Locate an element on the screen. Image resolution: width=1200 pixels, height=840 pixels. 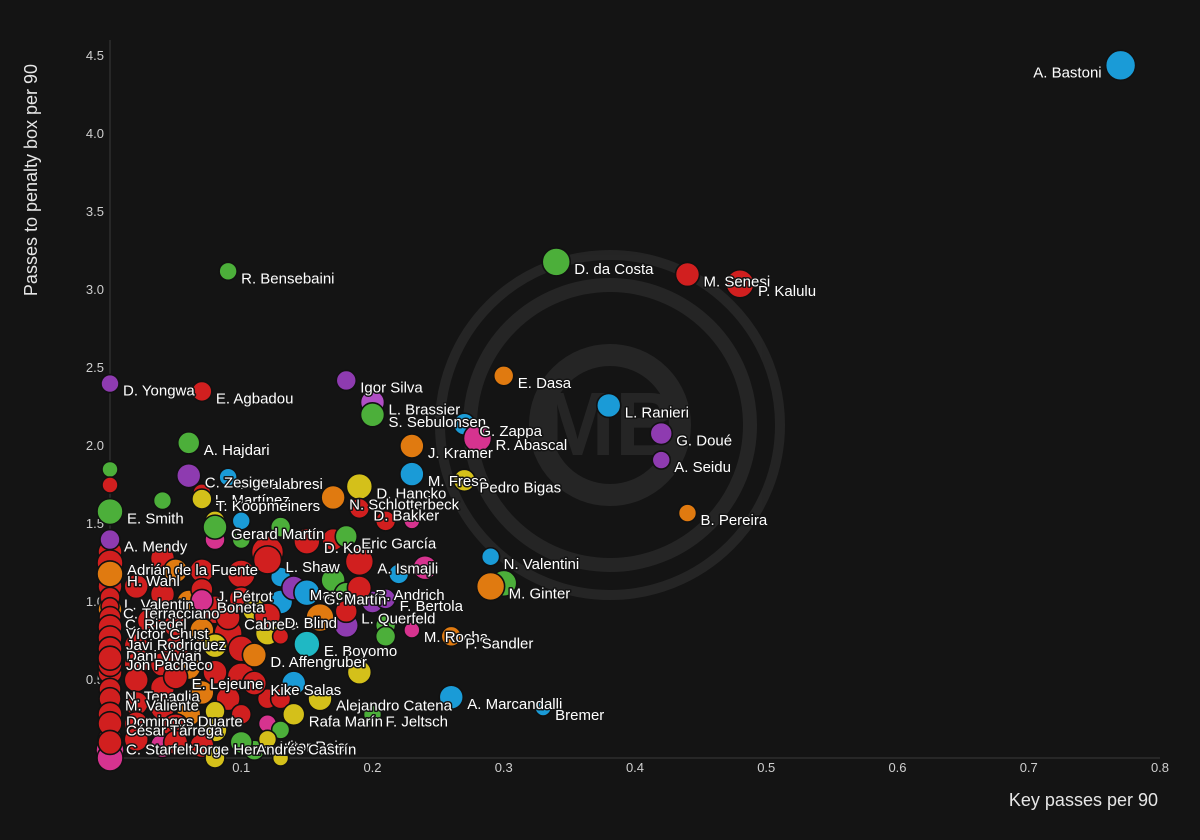
y-tick-label: 3.0 is located at coordinates (95, 289).